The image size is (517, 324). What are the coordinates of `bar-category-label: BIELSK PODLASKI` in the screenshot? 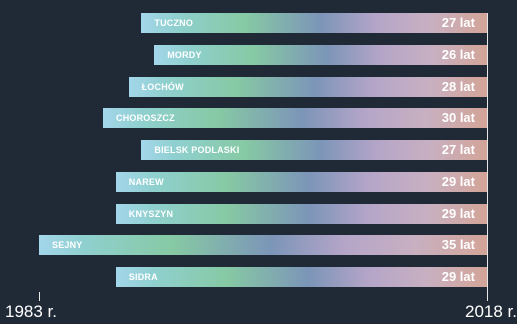 It's located at (197, 150).